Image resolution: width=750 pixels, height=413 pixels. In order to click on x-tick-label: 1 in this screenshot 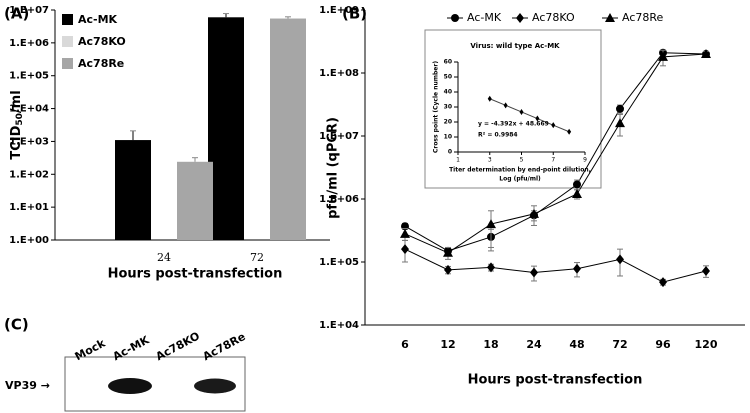, I will do `click(458, 160)`.